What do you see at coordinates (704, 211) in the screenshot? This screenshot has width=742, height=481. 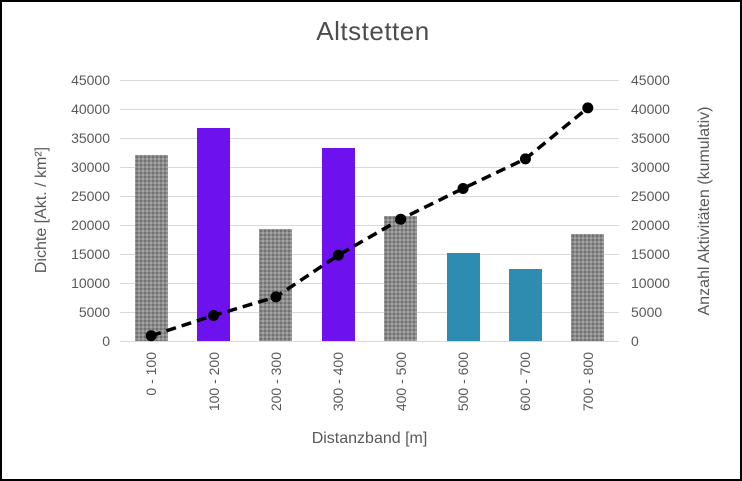 I see `y-axis-right-title: Anzahl Aktivitäten (kumulativ)` at bounding box center [704, 211].